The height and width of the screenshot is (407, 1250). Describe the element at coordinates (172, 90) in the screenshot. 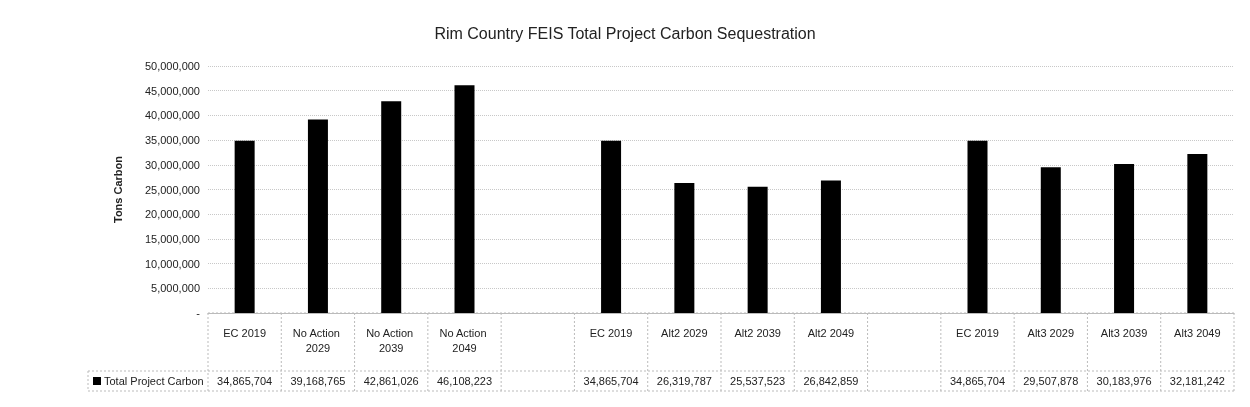

I see `y-tick-label: 45,000,000` at that location.